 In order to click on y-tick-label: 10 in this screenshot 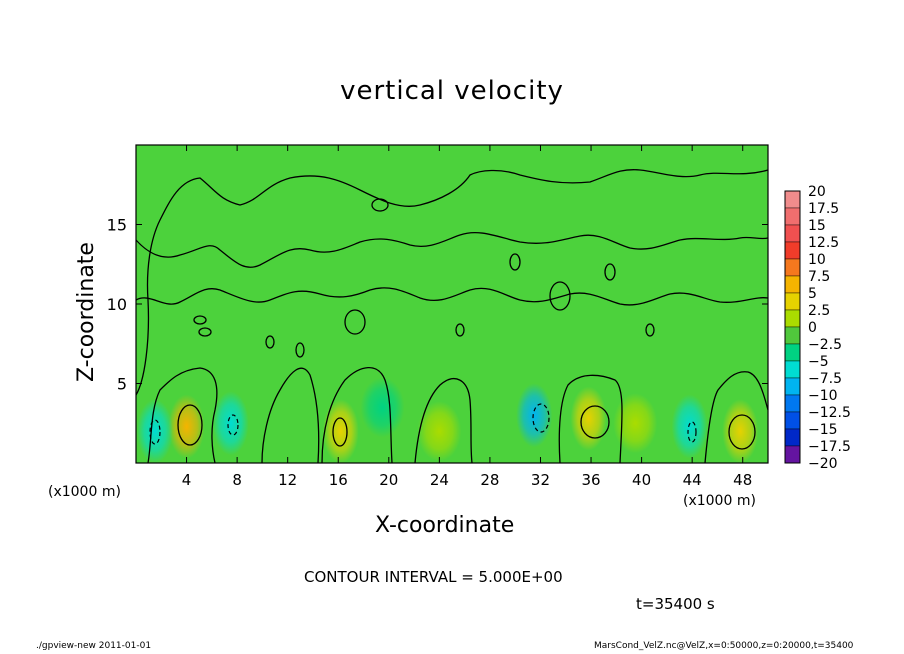, I will do `click(117, 304)`.